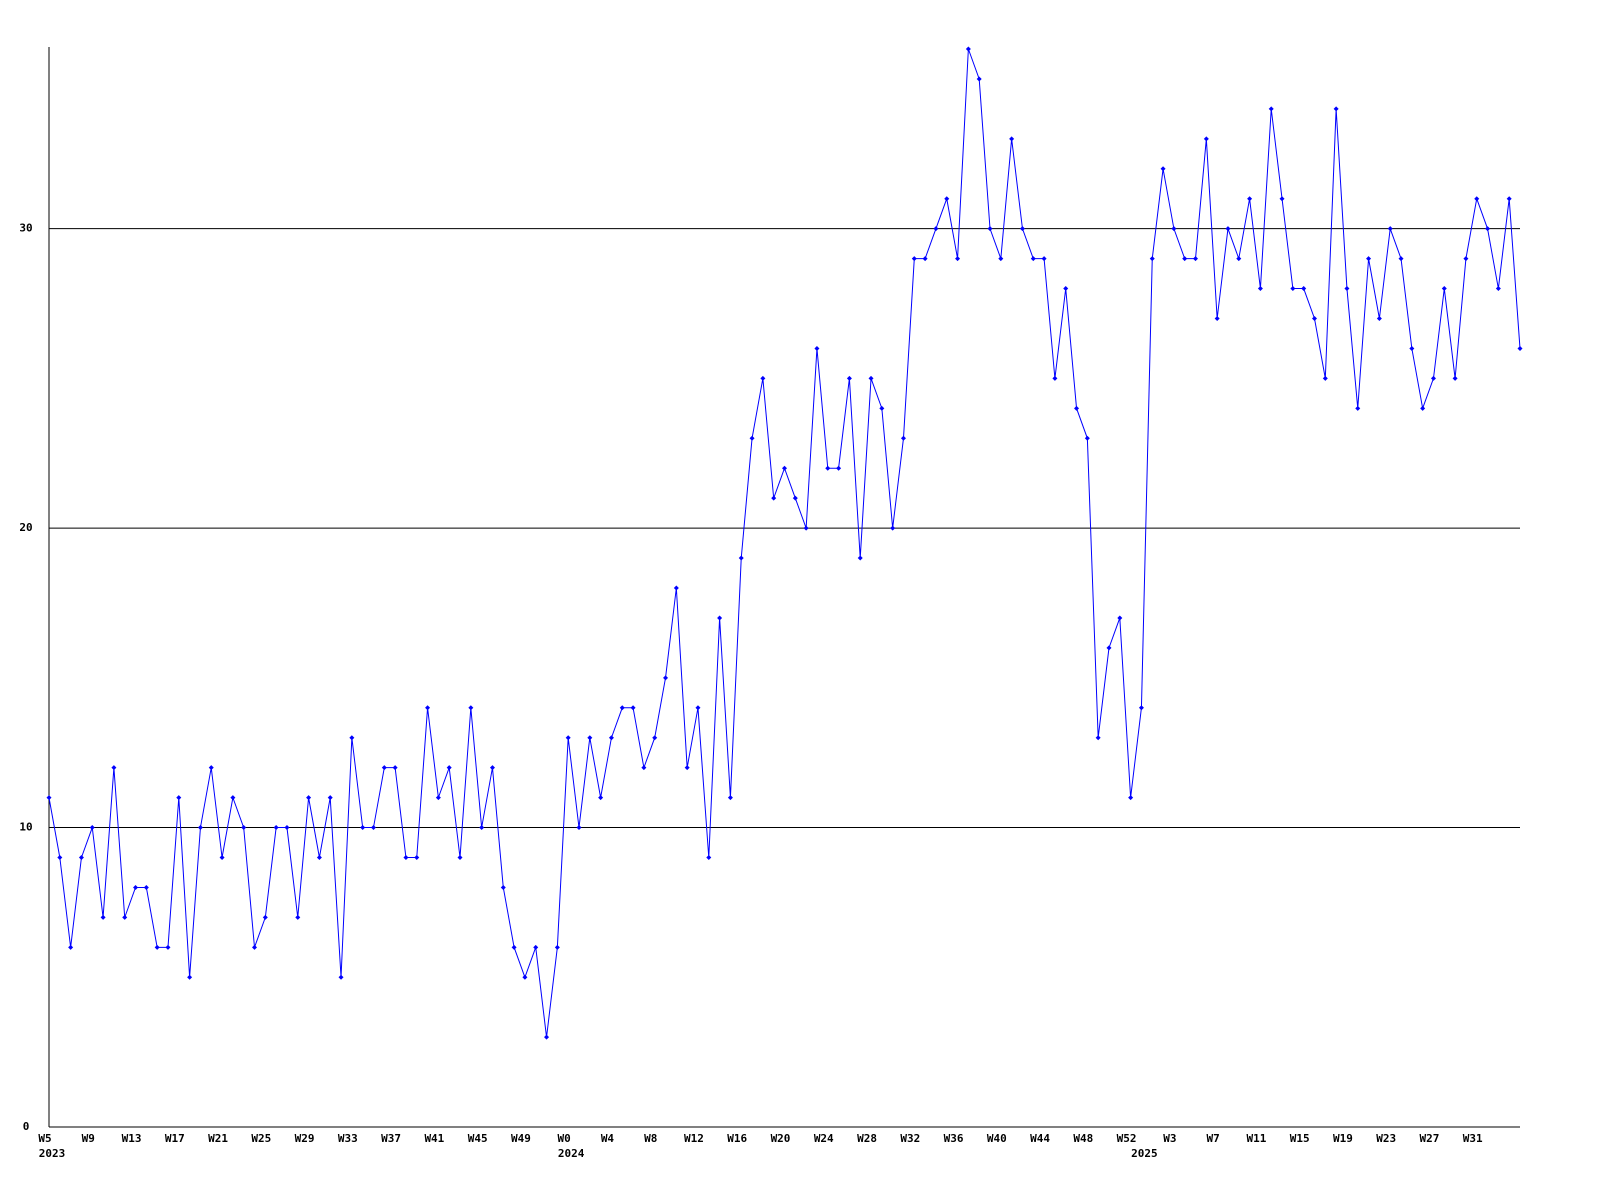 This screenshot has height=1200, width=1600. Describe the element at coordinates (26, 1126) in the screenshot. I see `y-tick-label: 0` at that location.